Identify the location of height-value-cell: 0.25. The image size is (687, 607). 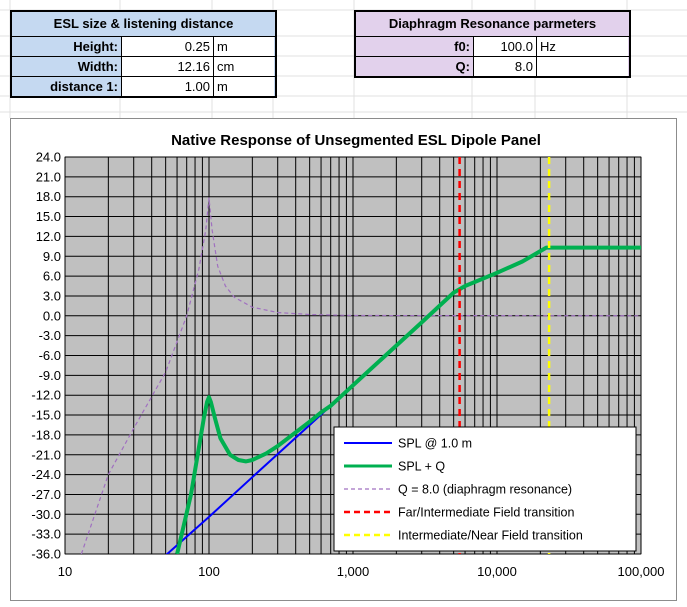
(168, 46).